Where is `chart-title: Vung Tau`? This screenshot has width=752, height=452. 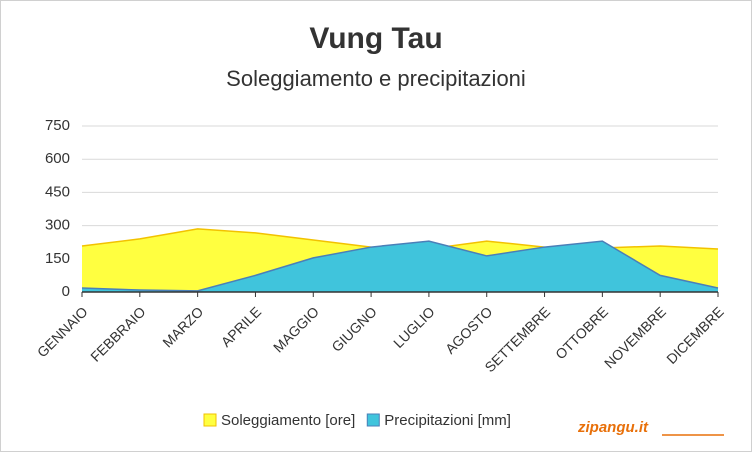 chart-title: Vung Tau is located at coordinates (375, 38).